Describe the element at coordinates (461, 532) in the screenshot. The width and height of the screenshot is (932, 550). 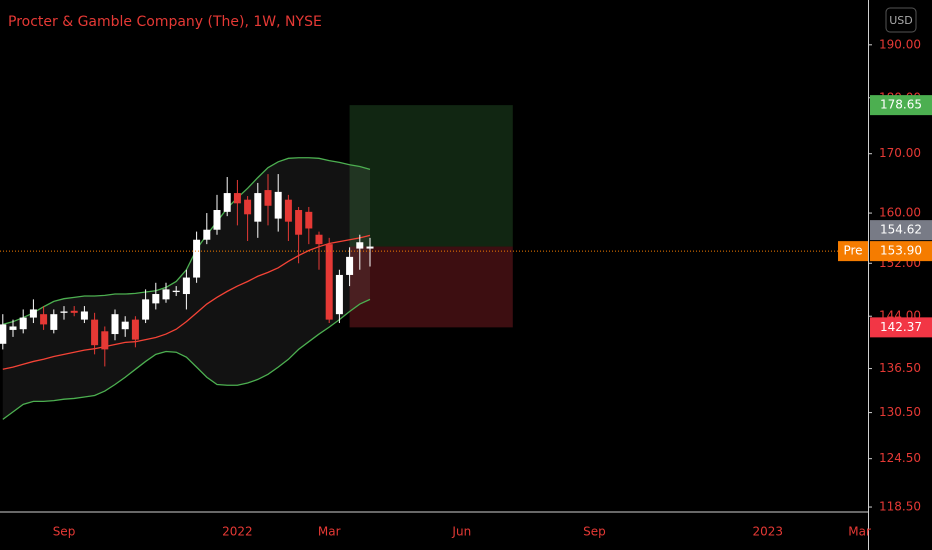
I see `x-tick-label: Jun` at that location.